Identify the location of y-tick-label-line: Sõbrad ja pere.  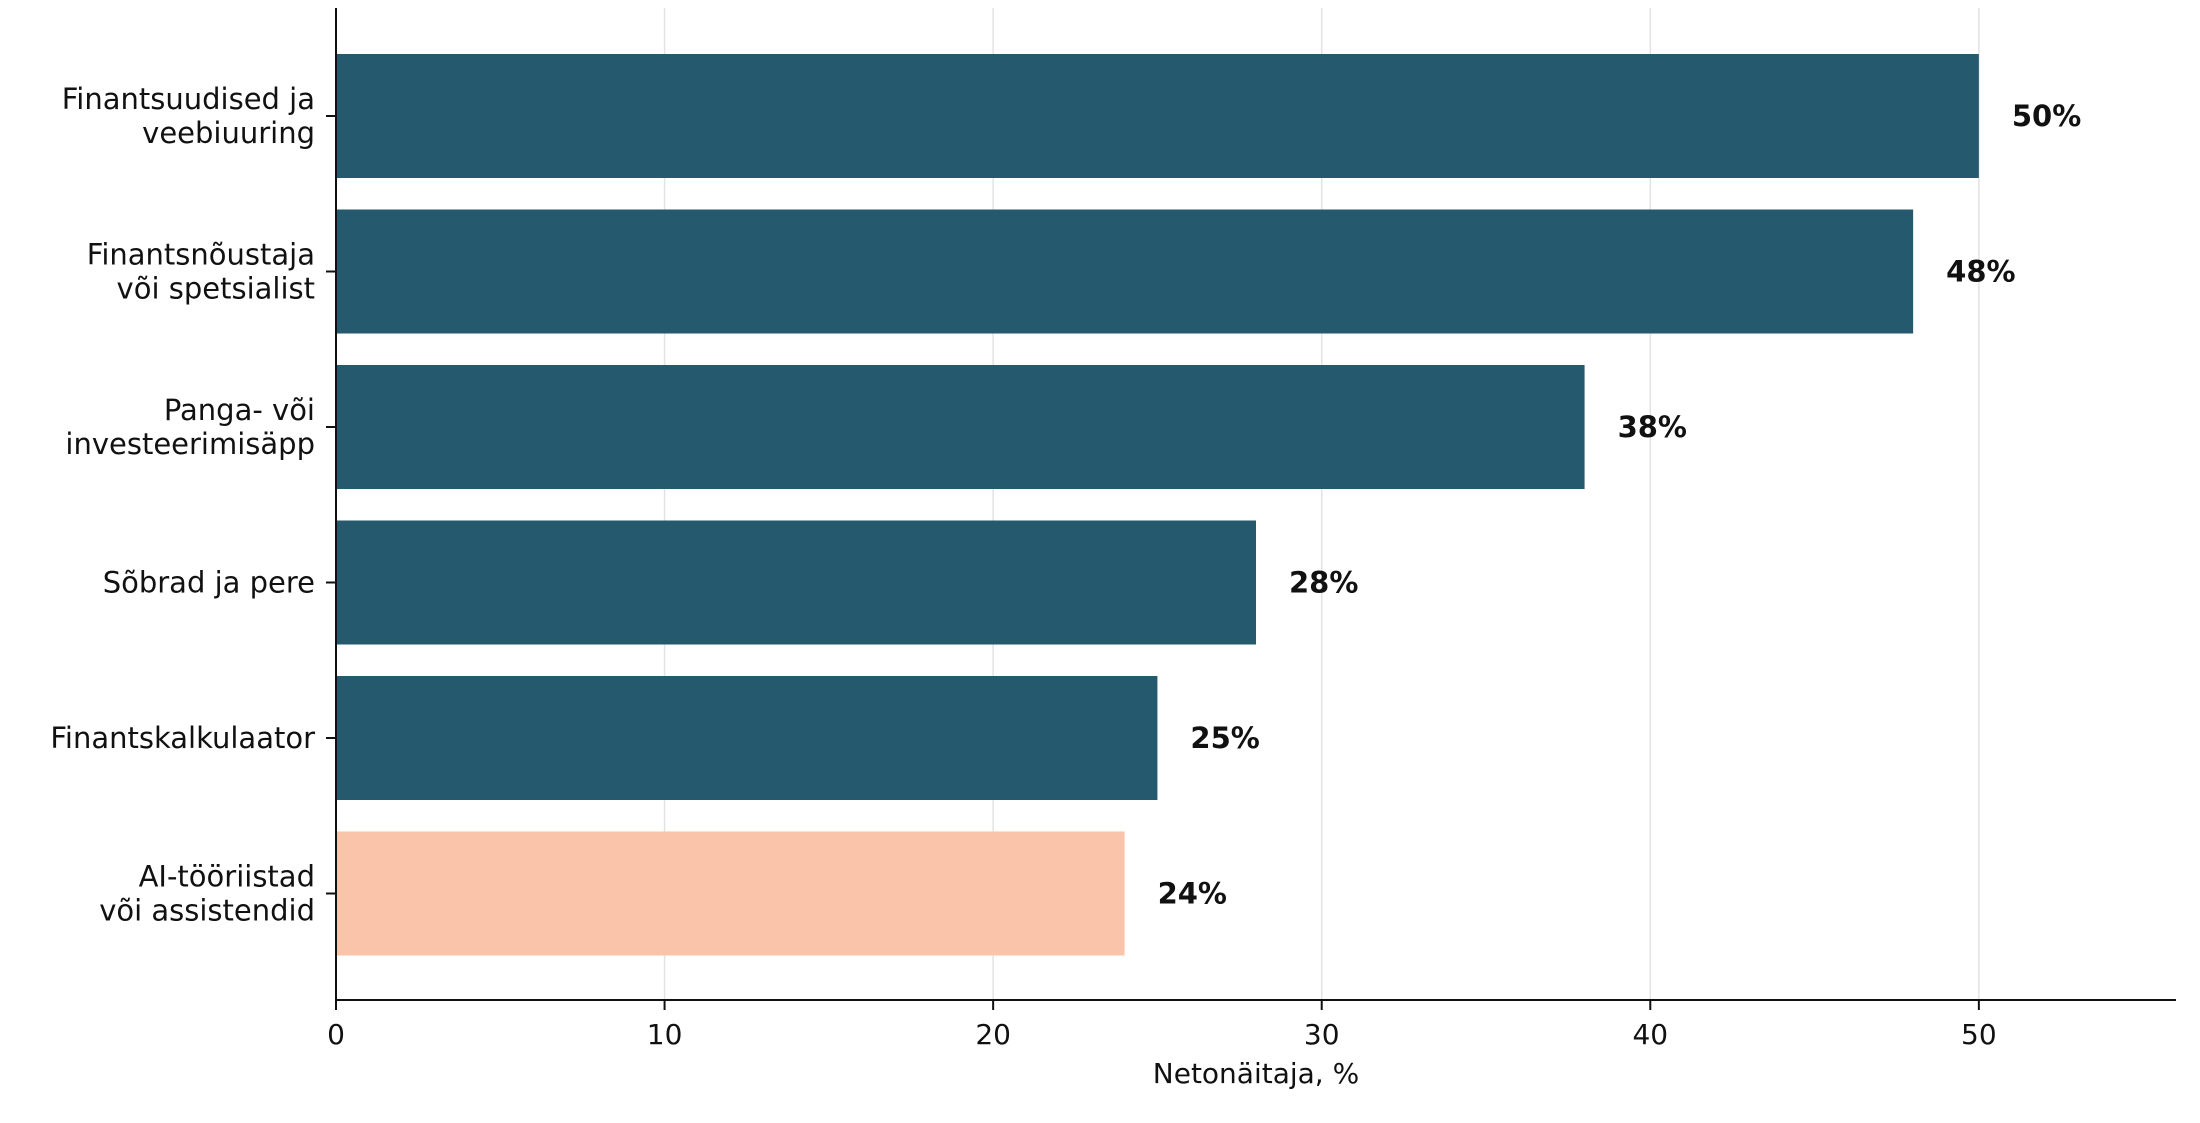
(209, 583).